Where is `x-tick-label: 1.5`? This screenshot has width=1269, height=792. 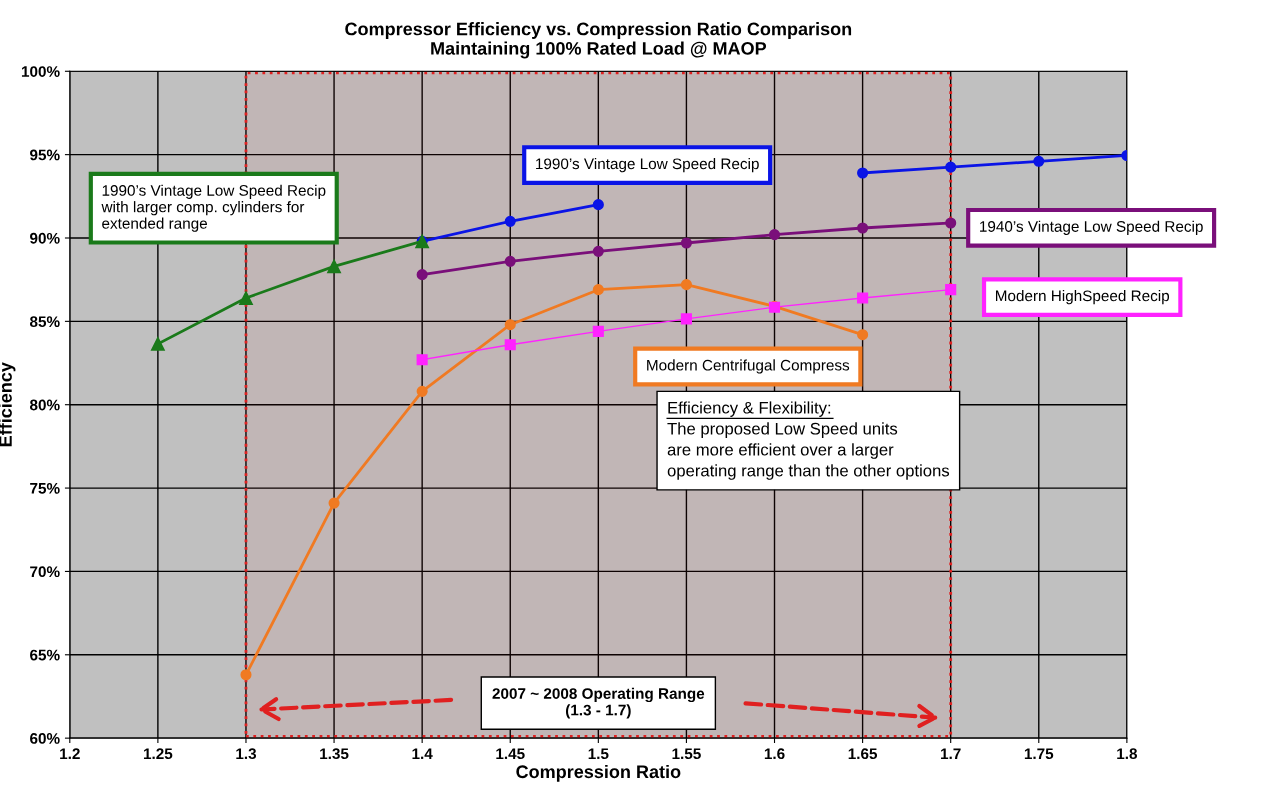 x-tick-label: 1.5 is located at coordinates (598, 754).